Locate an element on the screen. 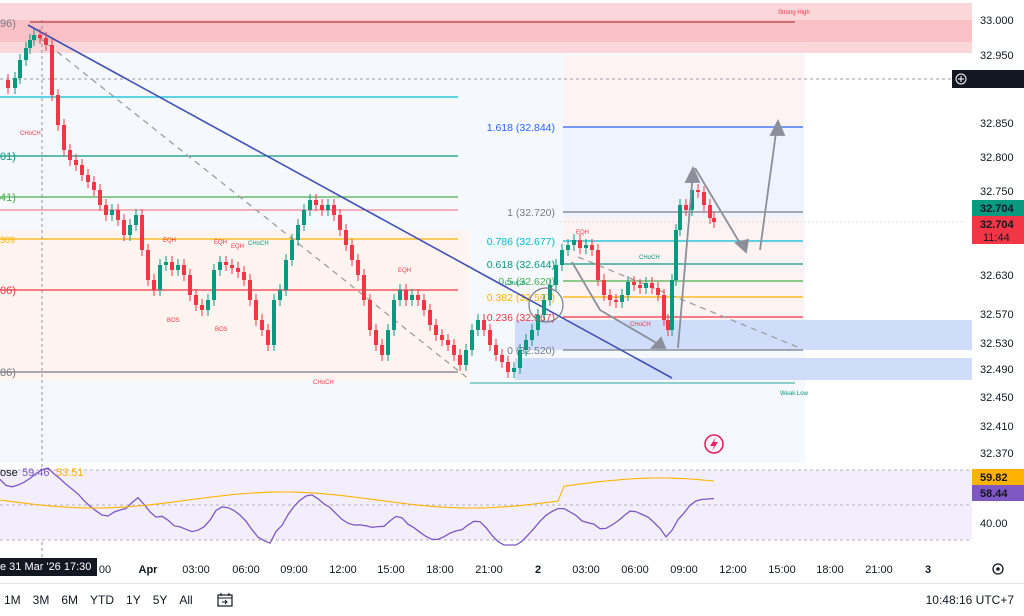 The image size is (1024, 616). crosshair-date-tag: e 31 Mar '26 17:30 is located at coordinates (49, 567).